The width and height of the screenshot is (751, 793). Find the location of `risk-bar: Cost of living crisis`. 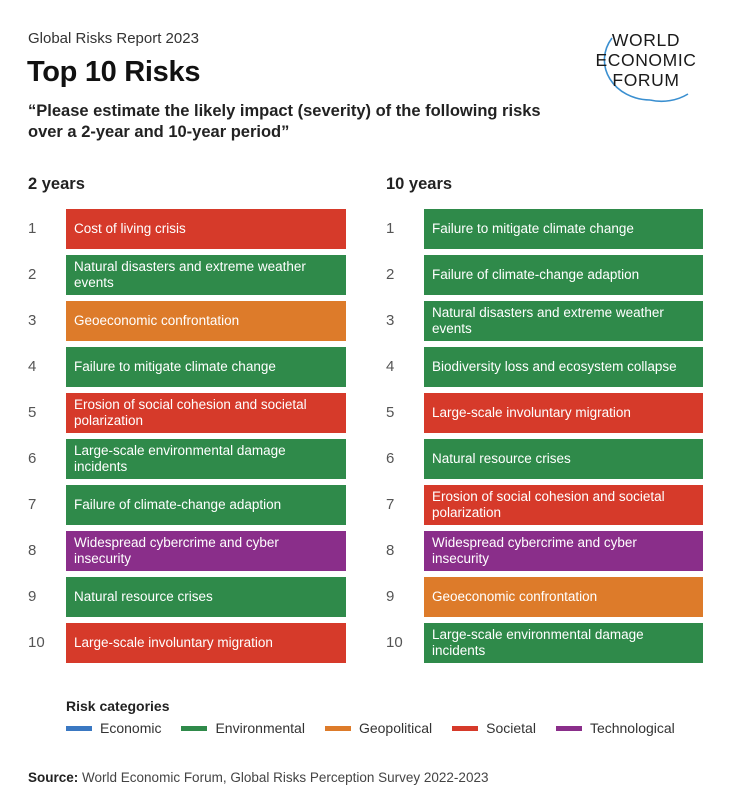

risk-bar: Cost of living crisis is located at coordinates (206, 229).